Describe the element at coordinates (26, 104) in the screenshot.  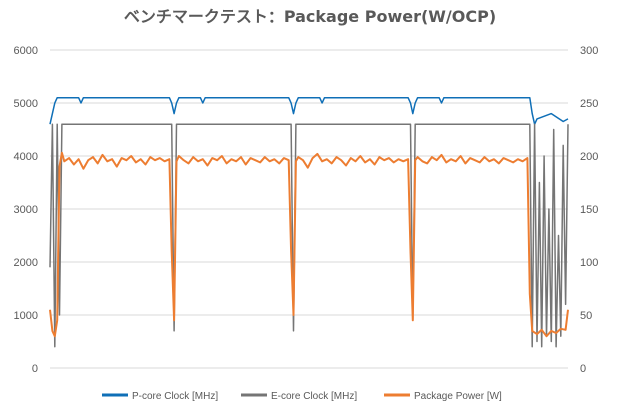
I see `left-tick-label: 5000` at that location.